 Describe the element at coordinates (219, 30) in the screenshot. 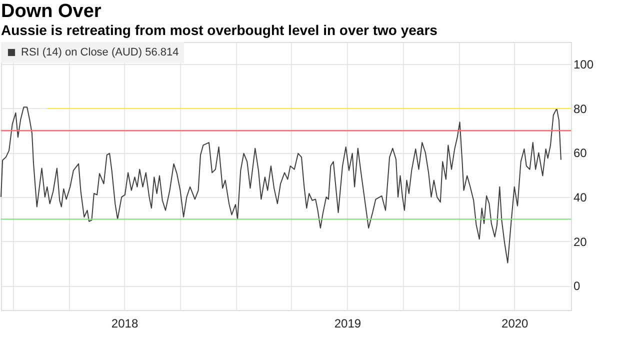

I see `chart-subtitle: Aussie is retreating from most overbought level in over two years` at that location.